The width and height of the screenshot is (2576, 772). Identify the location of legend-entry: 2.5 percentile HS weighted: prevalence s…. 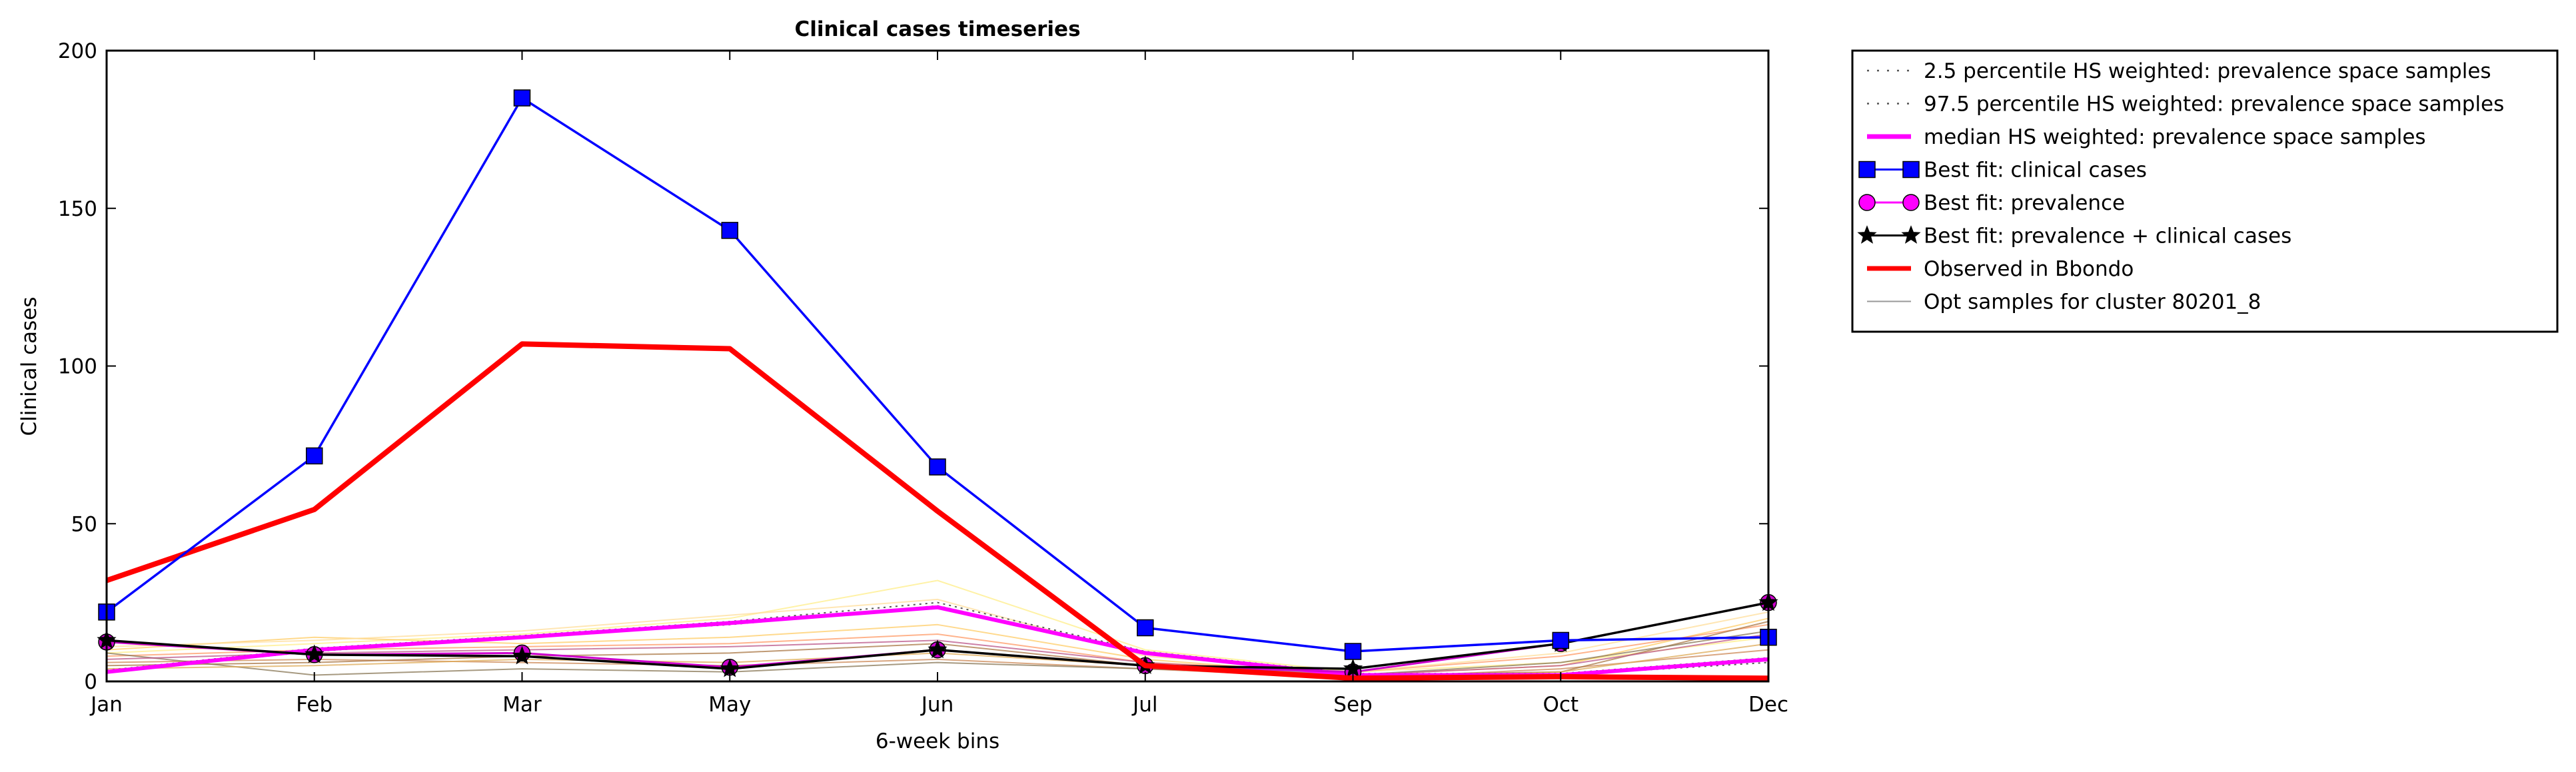
(2179, 71).